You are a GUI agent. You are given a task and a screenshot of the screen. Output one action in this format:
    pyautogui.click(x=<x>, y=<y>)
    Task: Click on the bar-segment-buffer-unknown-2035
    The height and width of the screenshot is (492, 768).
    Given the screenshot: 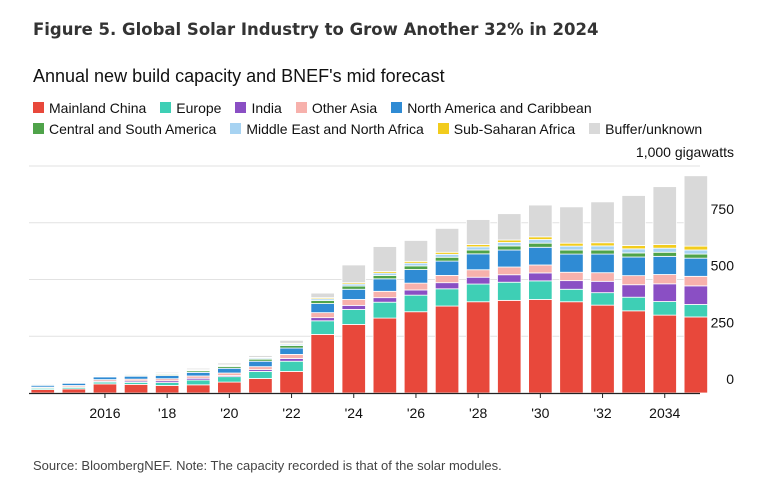 What is the action you would take?
    pyautogui.click(x=695, y=211)
    